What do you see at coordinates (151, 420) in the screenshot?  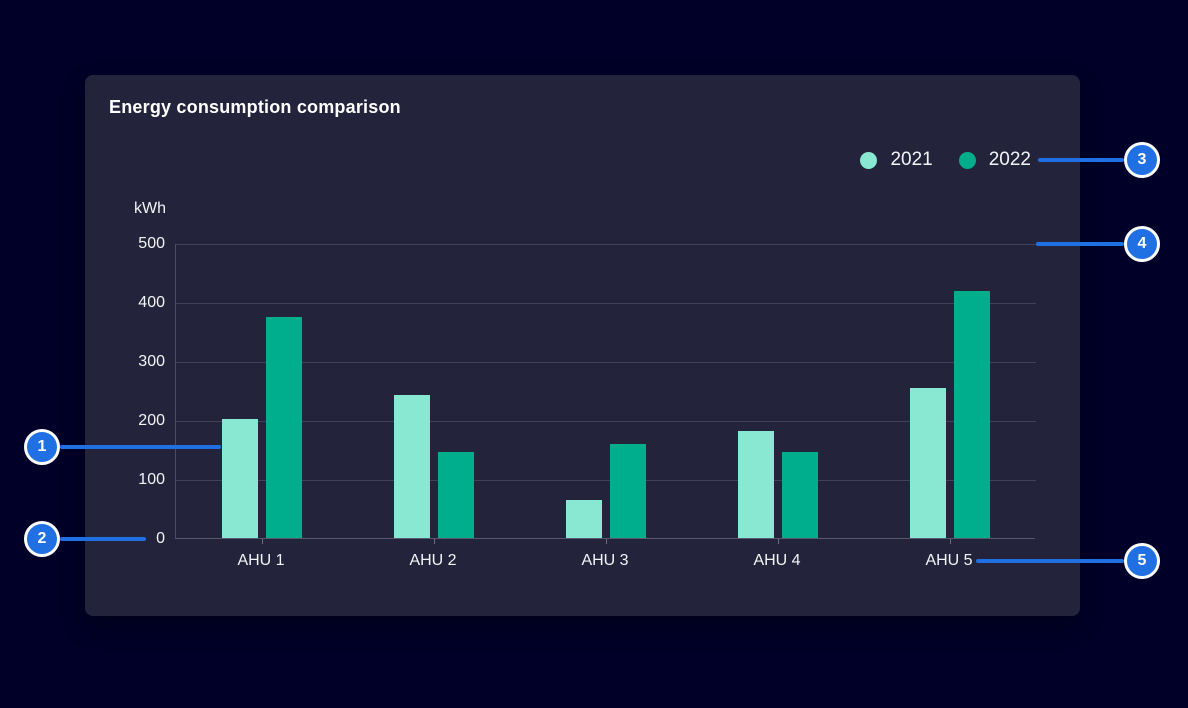 I see `y-tick-label-200: 200` at bounding box center [151, 420].